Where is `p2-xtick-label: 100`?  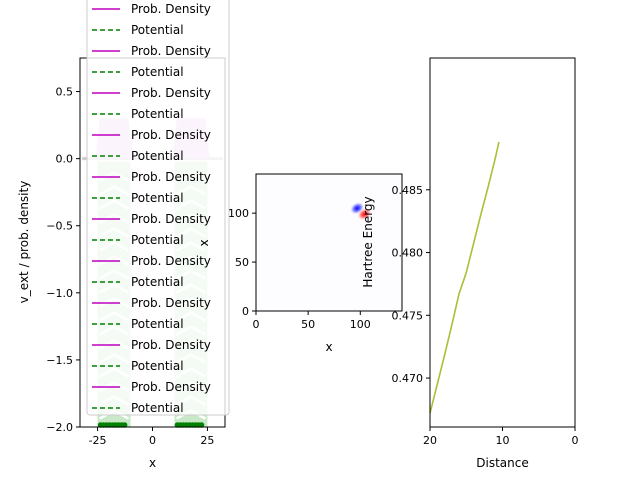 p2-xtick-label: 100 is located at coordinates (360, 324).